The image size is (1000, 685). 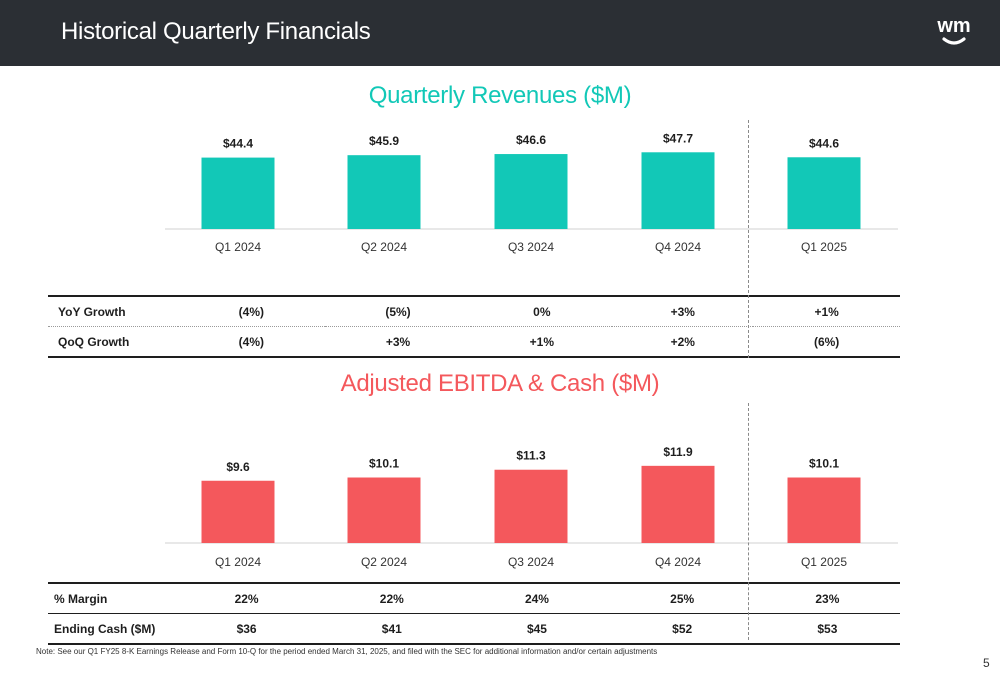 I want to click on table-row: YoY Growth (4%) (5%) 0% +3% +1%, so click(x=474, y=311).